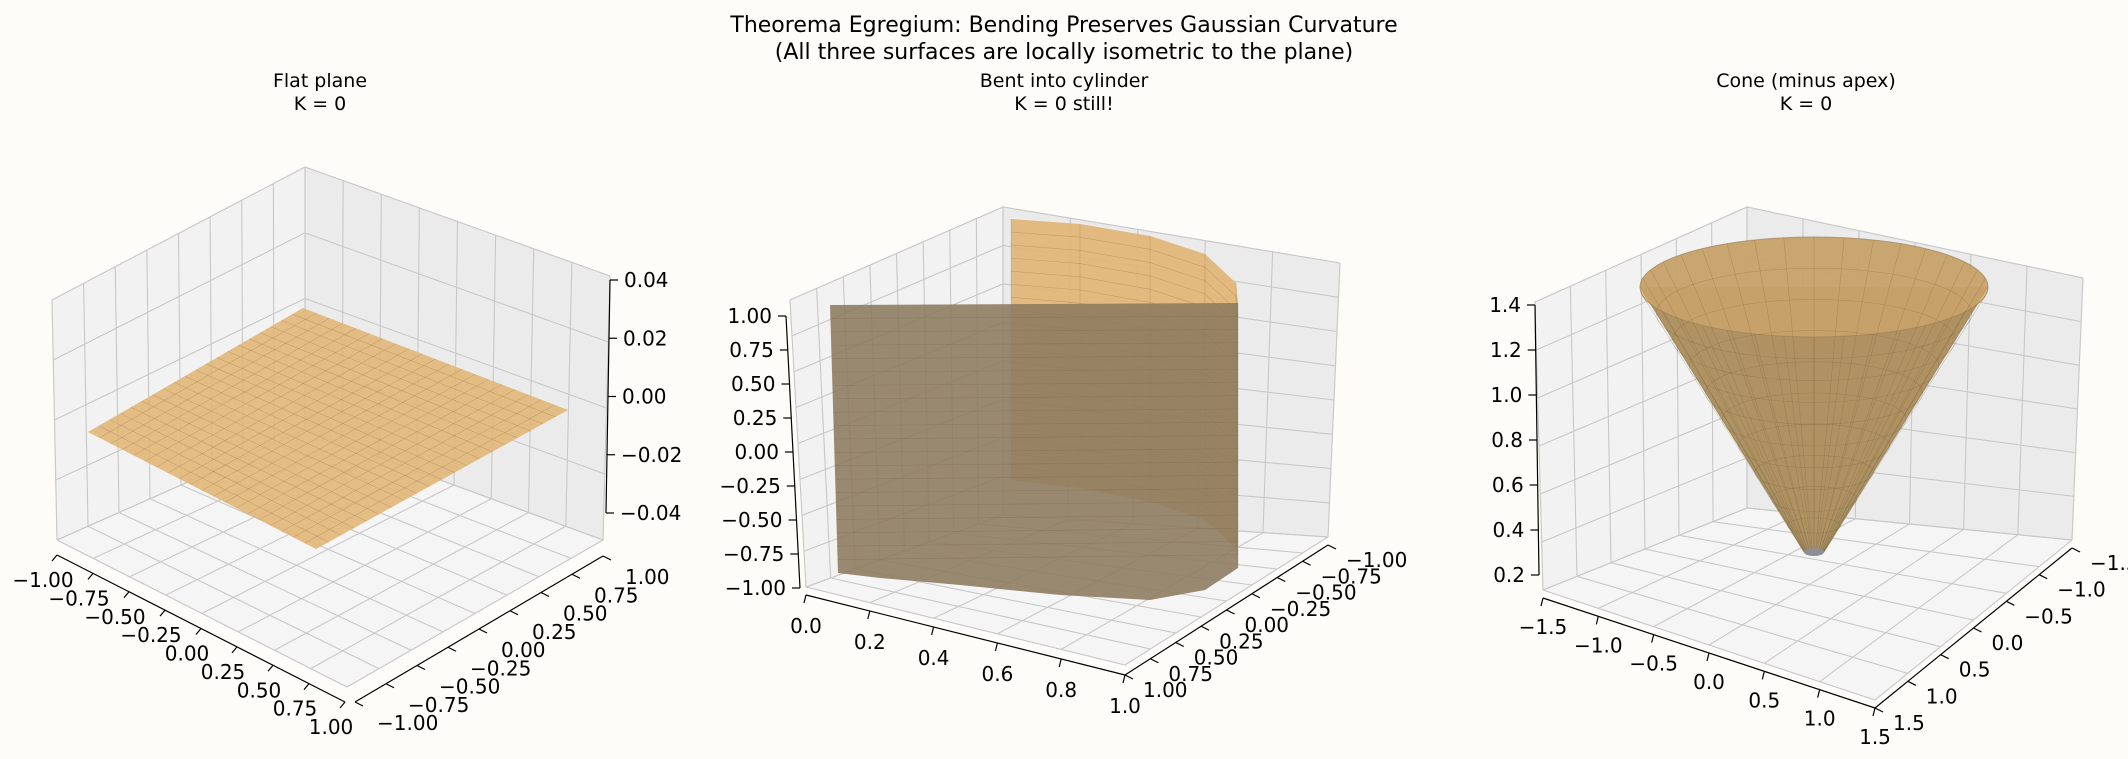  Describe the element at coordinates (1806, 104) in the screenshot. I see `cone-subtitle: K = 0` at that location.